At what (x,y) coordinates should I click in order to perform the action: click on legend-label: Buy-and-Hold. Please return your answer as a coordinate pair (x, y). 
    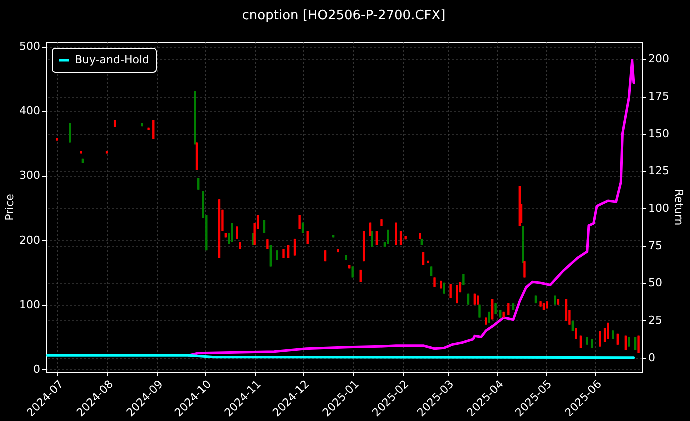
    Looking at the image, I should click on (112, 60).